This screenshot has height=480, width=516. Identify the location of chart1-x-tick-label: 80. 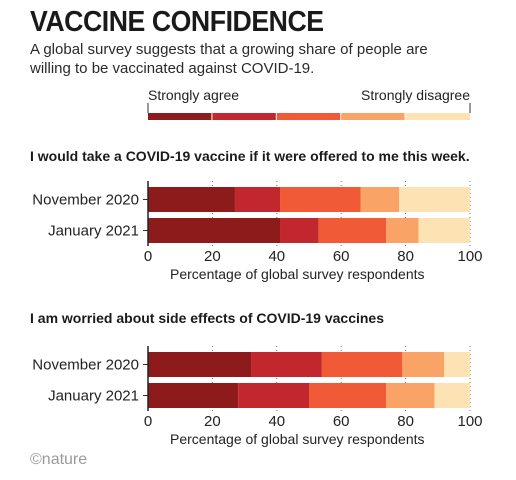
(405, 256).